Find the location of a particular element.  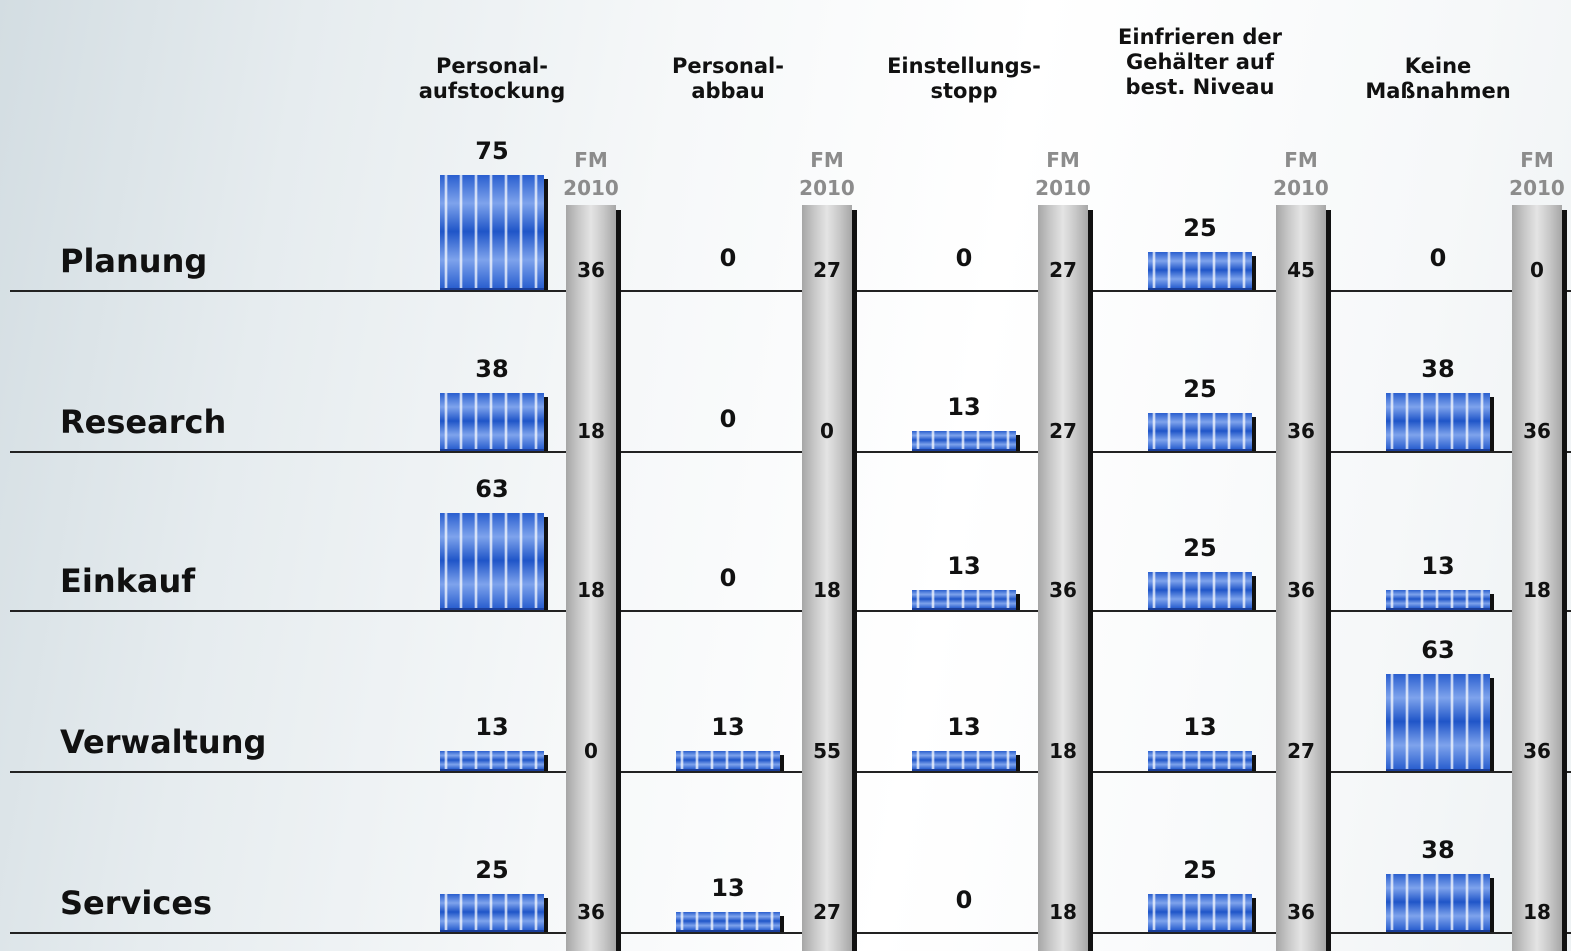

category-label: Planung is located at coordinates (134, 261).